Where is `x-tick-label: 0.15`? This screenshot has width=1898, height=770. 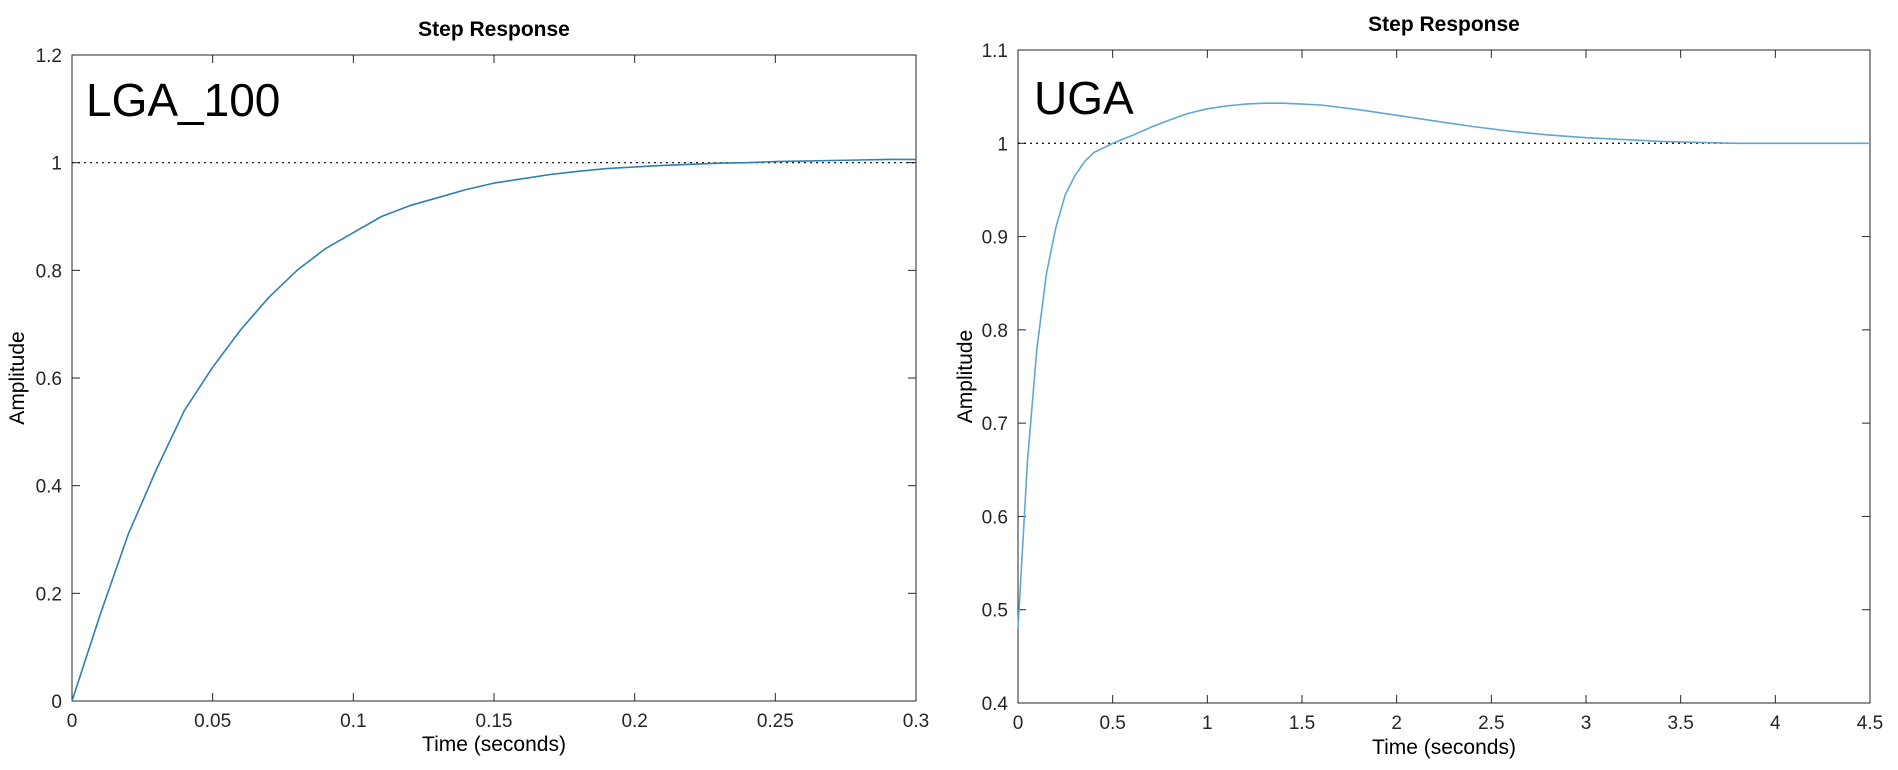
x-tick-label: 0.15 is located at coordinates (494, 721).